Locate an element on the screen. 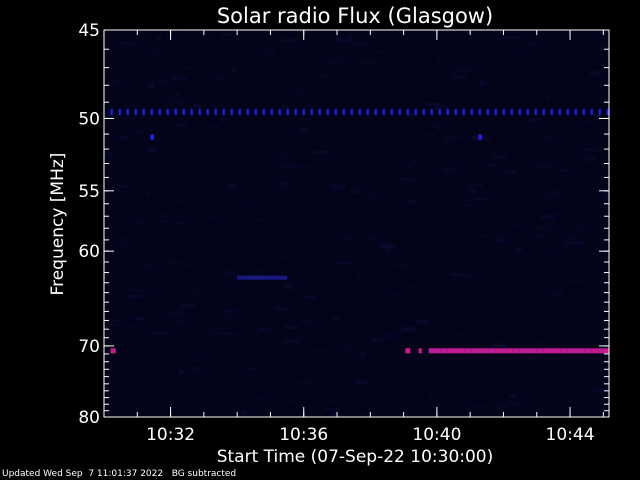  dot-51.2MHz-a is located at coordinates (152, 137).